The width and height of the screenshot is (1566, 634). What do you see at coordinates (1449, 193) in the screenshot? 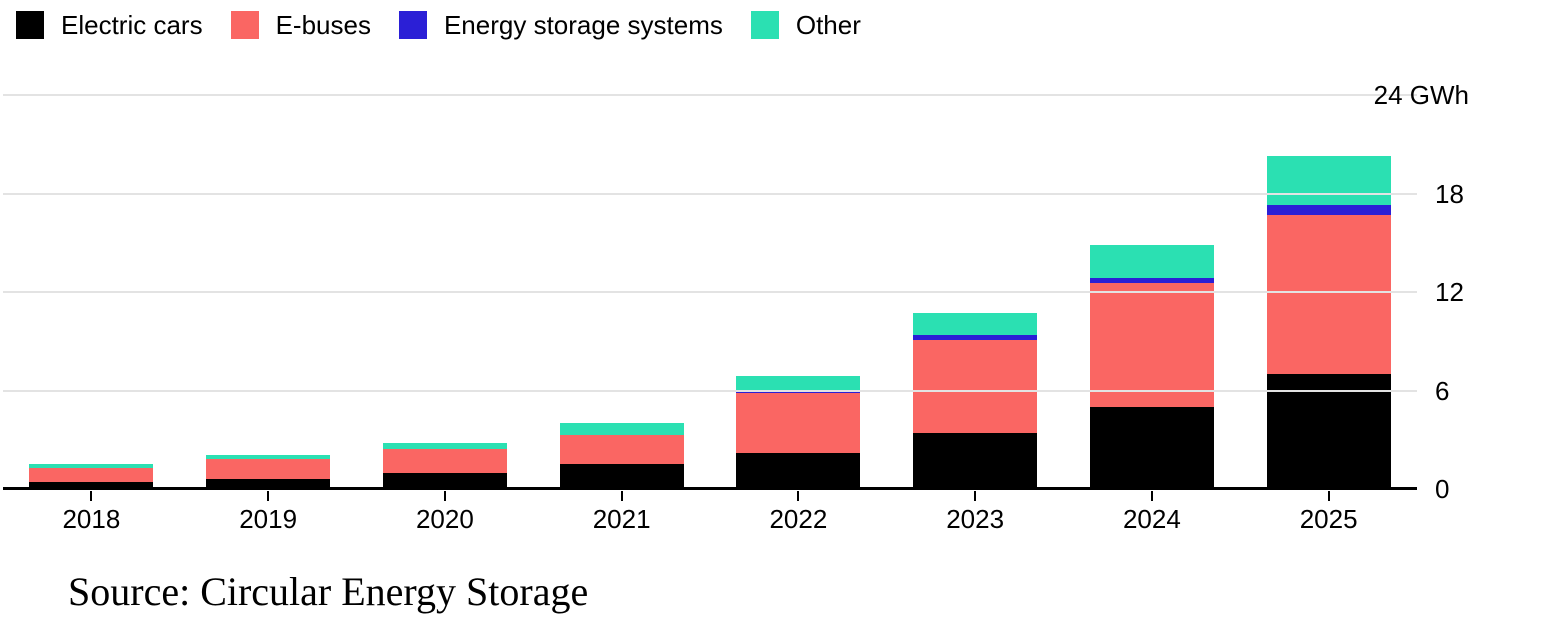
I see `y-axis-label-18: 18` at bounding box center [1449, 193].